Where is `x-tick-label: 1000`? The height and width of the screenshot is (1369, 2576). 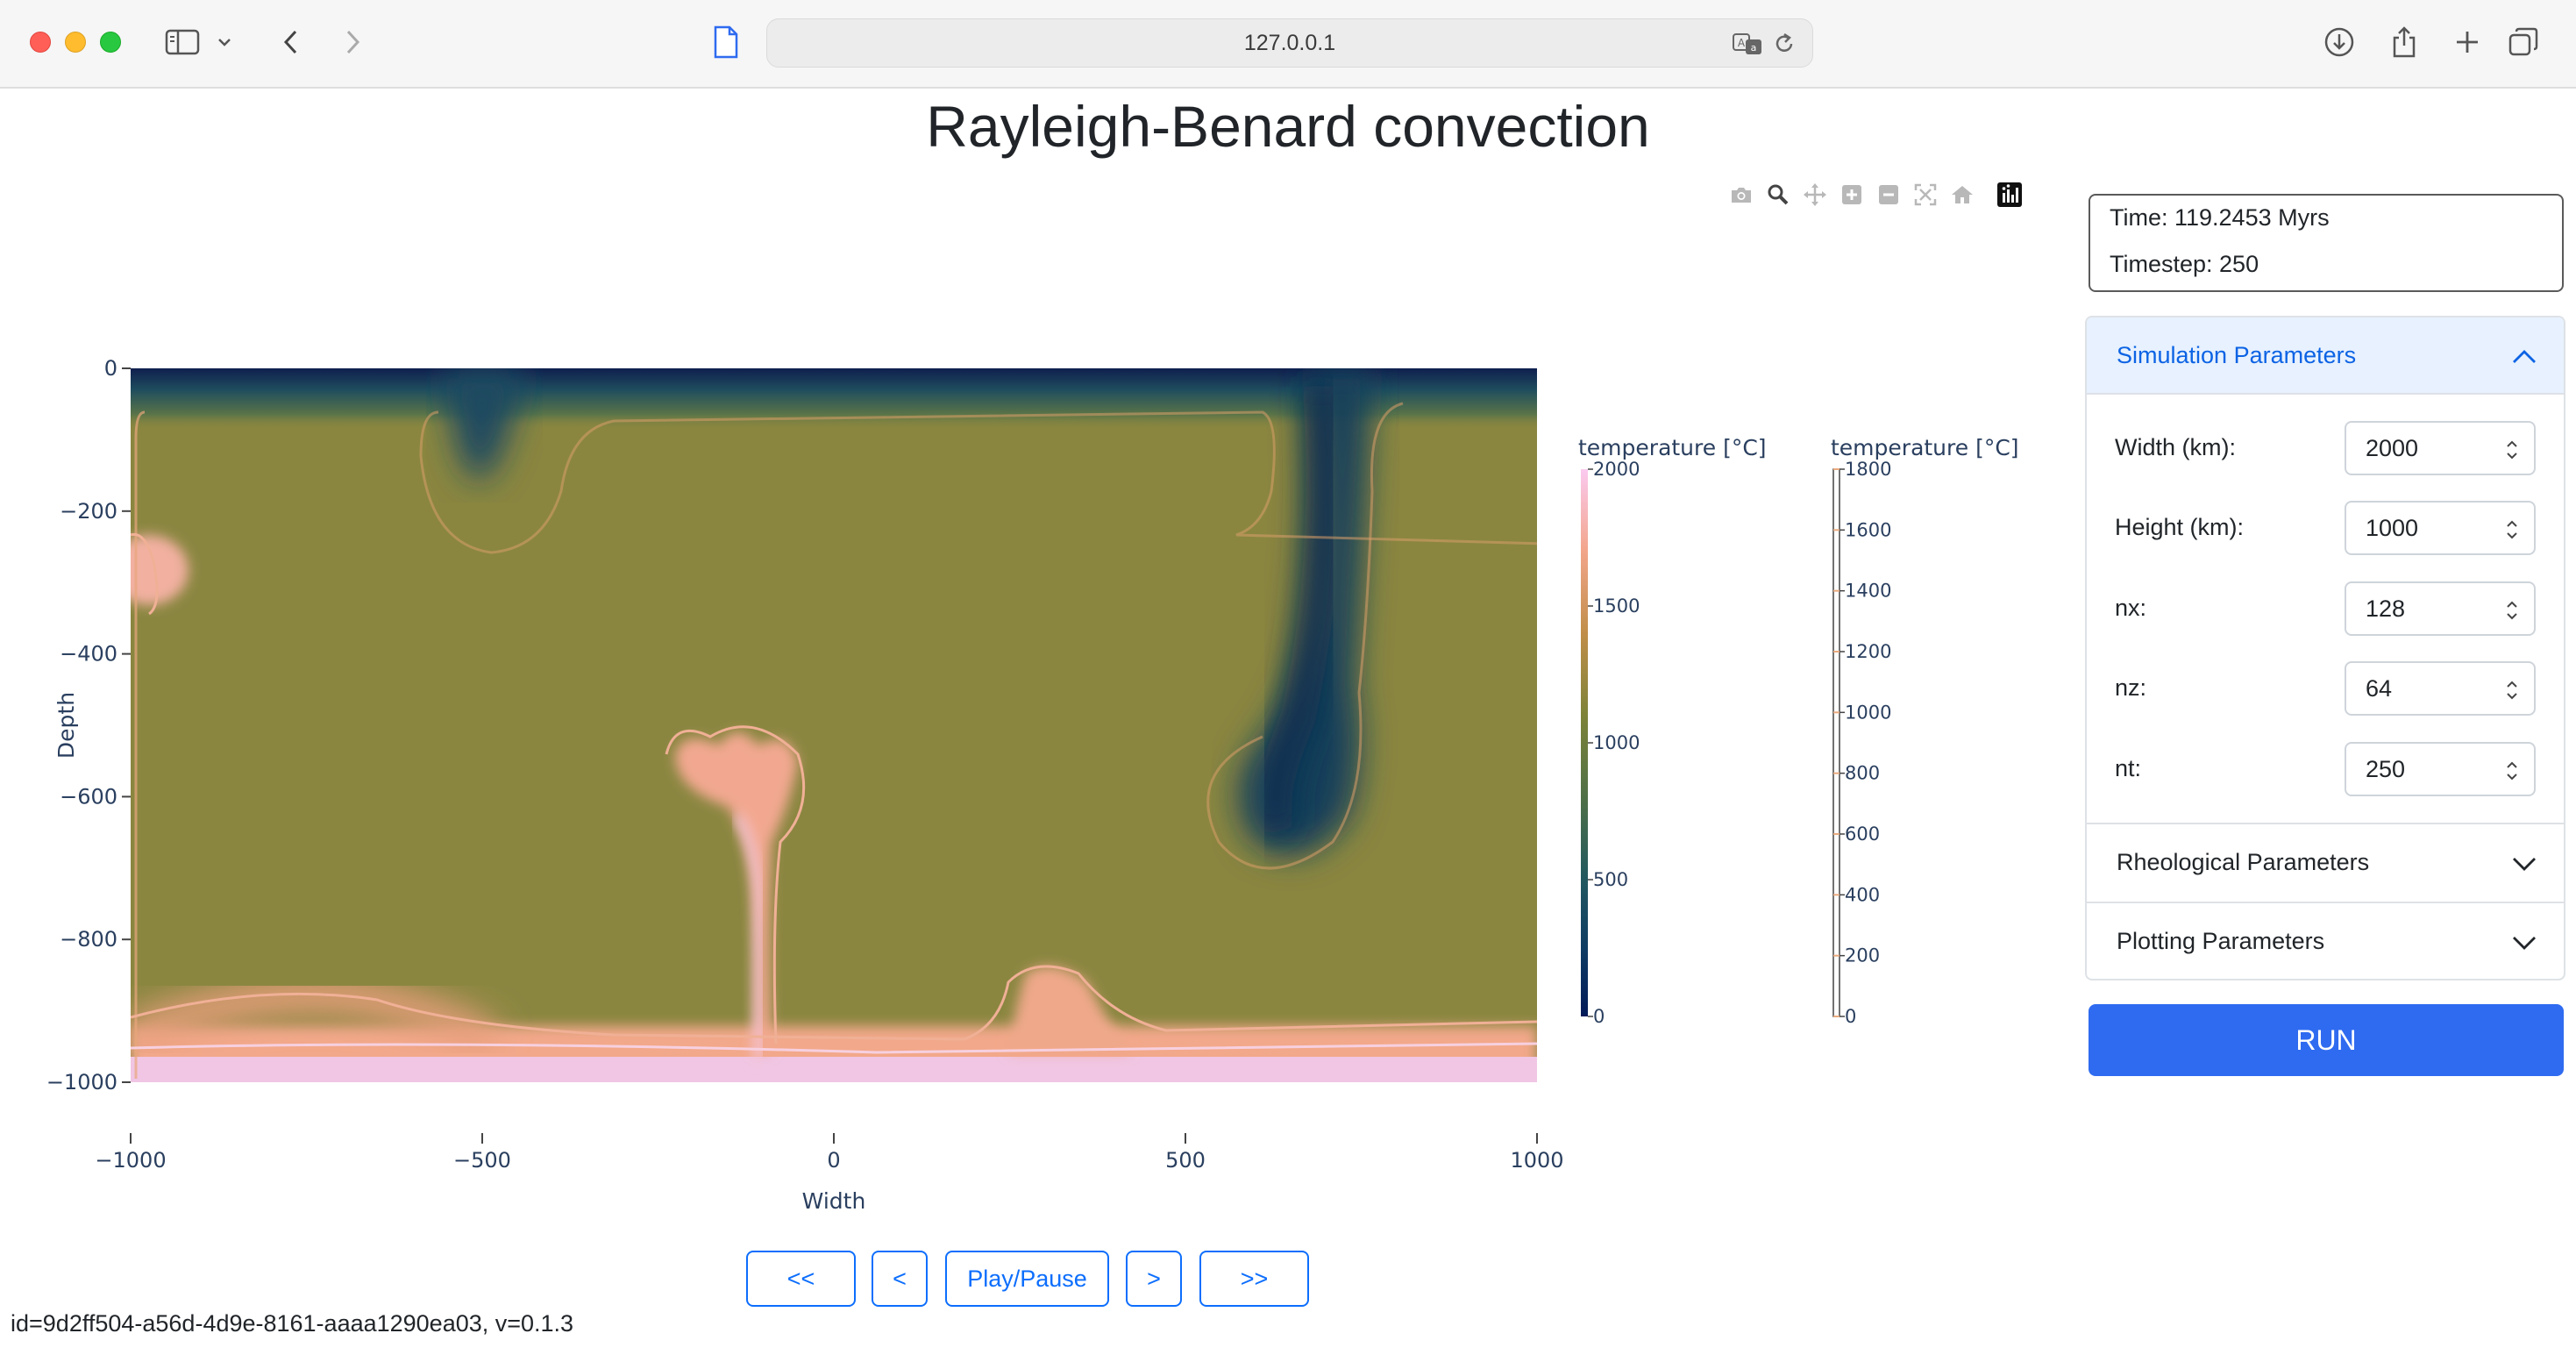 x-tick-label: 1000 is located at coordinates (1536, 1160).